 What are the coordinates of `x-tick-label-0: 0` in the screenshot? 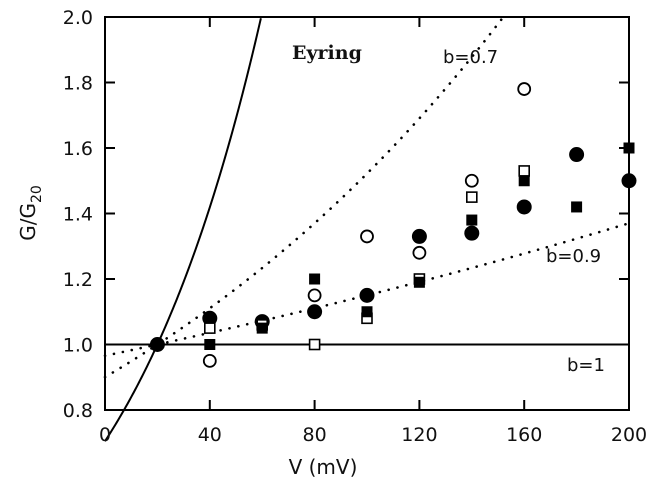 It's located at (105, 435).